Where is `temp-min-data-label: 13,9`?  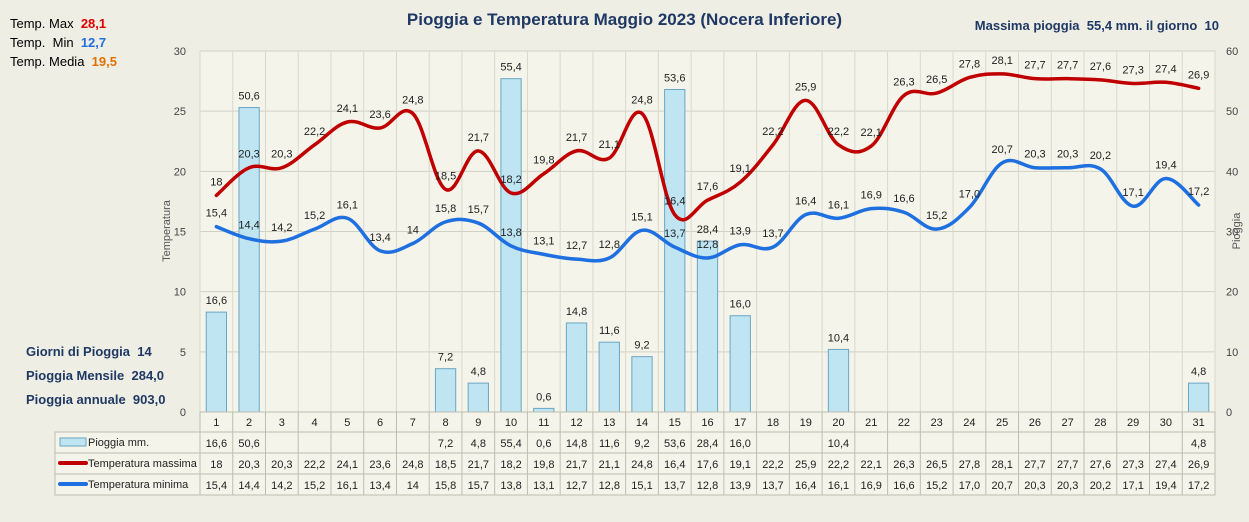
temp-min-data-label: 13,9 is located at coordinates (740, 232).